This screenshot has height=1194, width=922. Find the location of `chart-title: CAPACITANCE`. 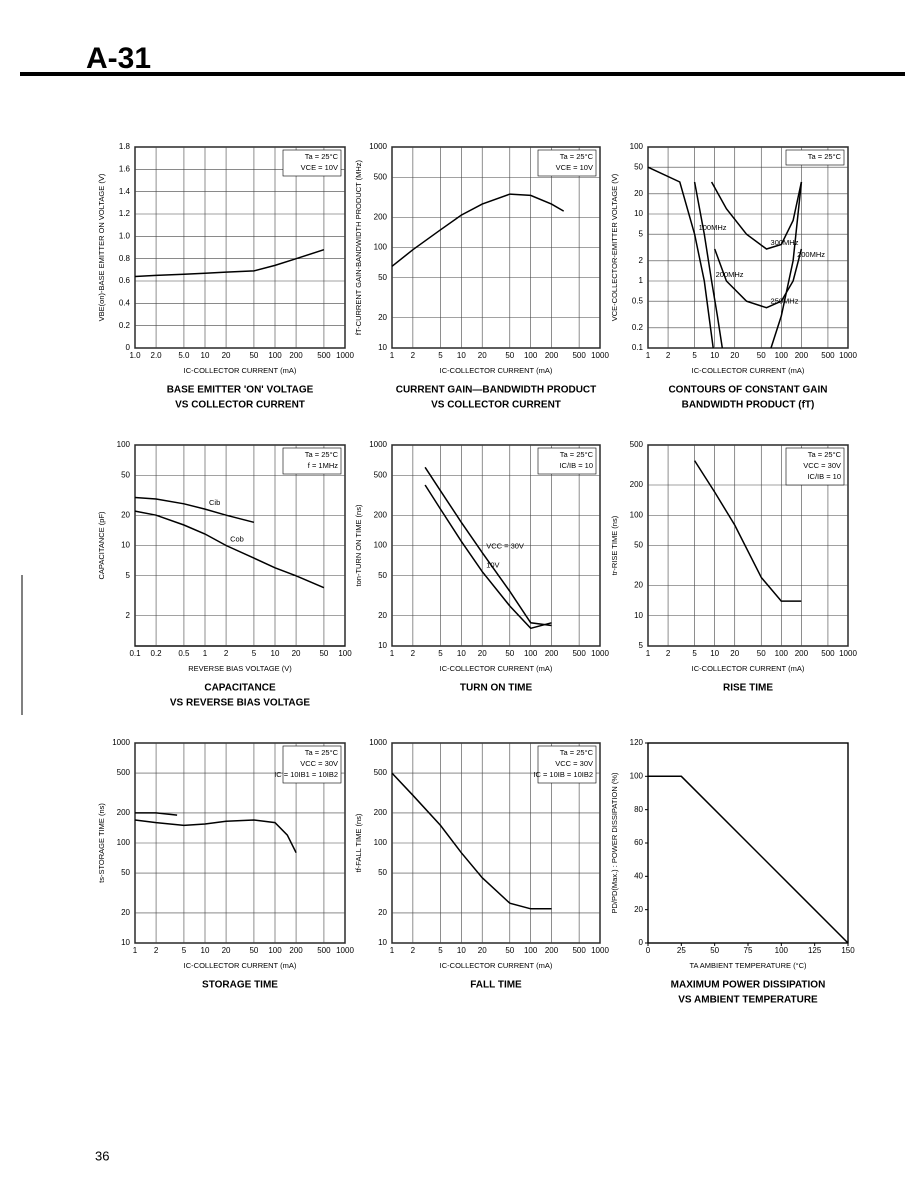

chart-title: CAPACITANCE is located at coordinates (240, 688).